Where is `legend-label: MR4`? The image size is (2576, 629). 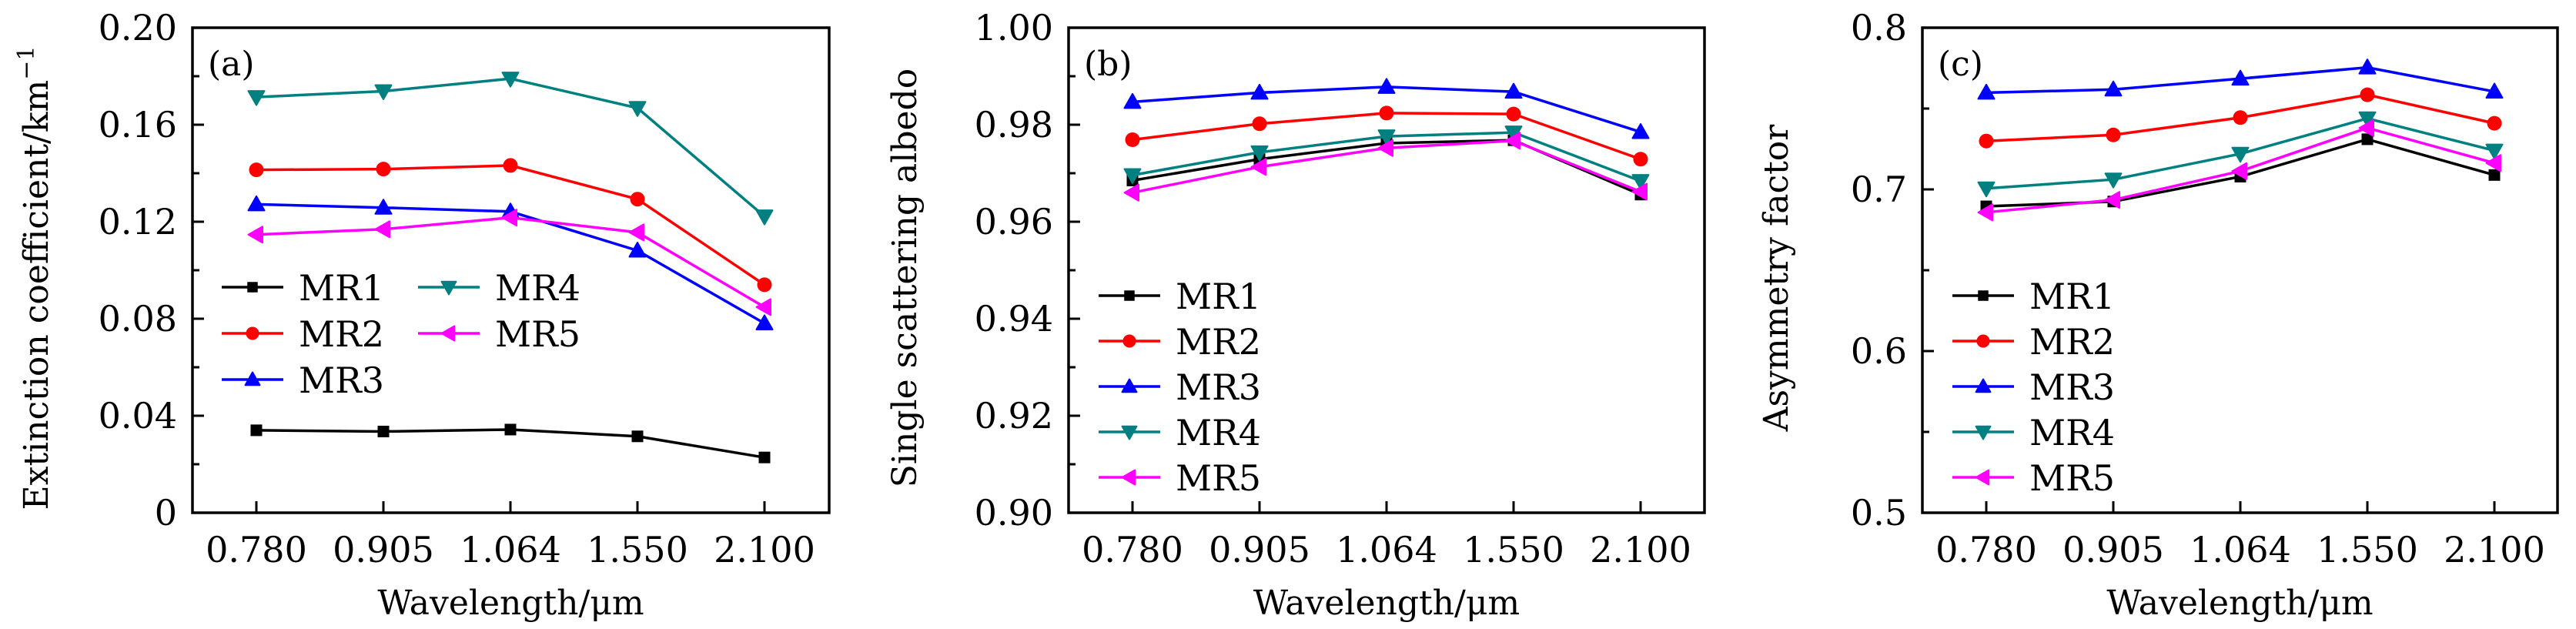 legend-label: MR4 is located at coordinates (2072, 433).